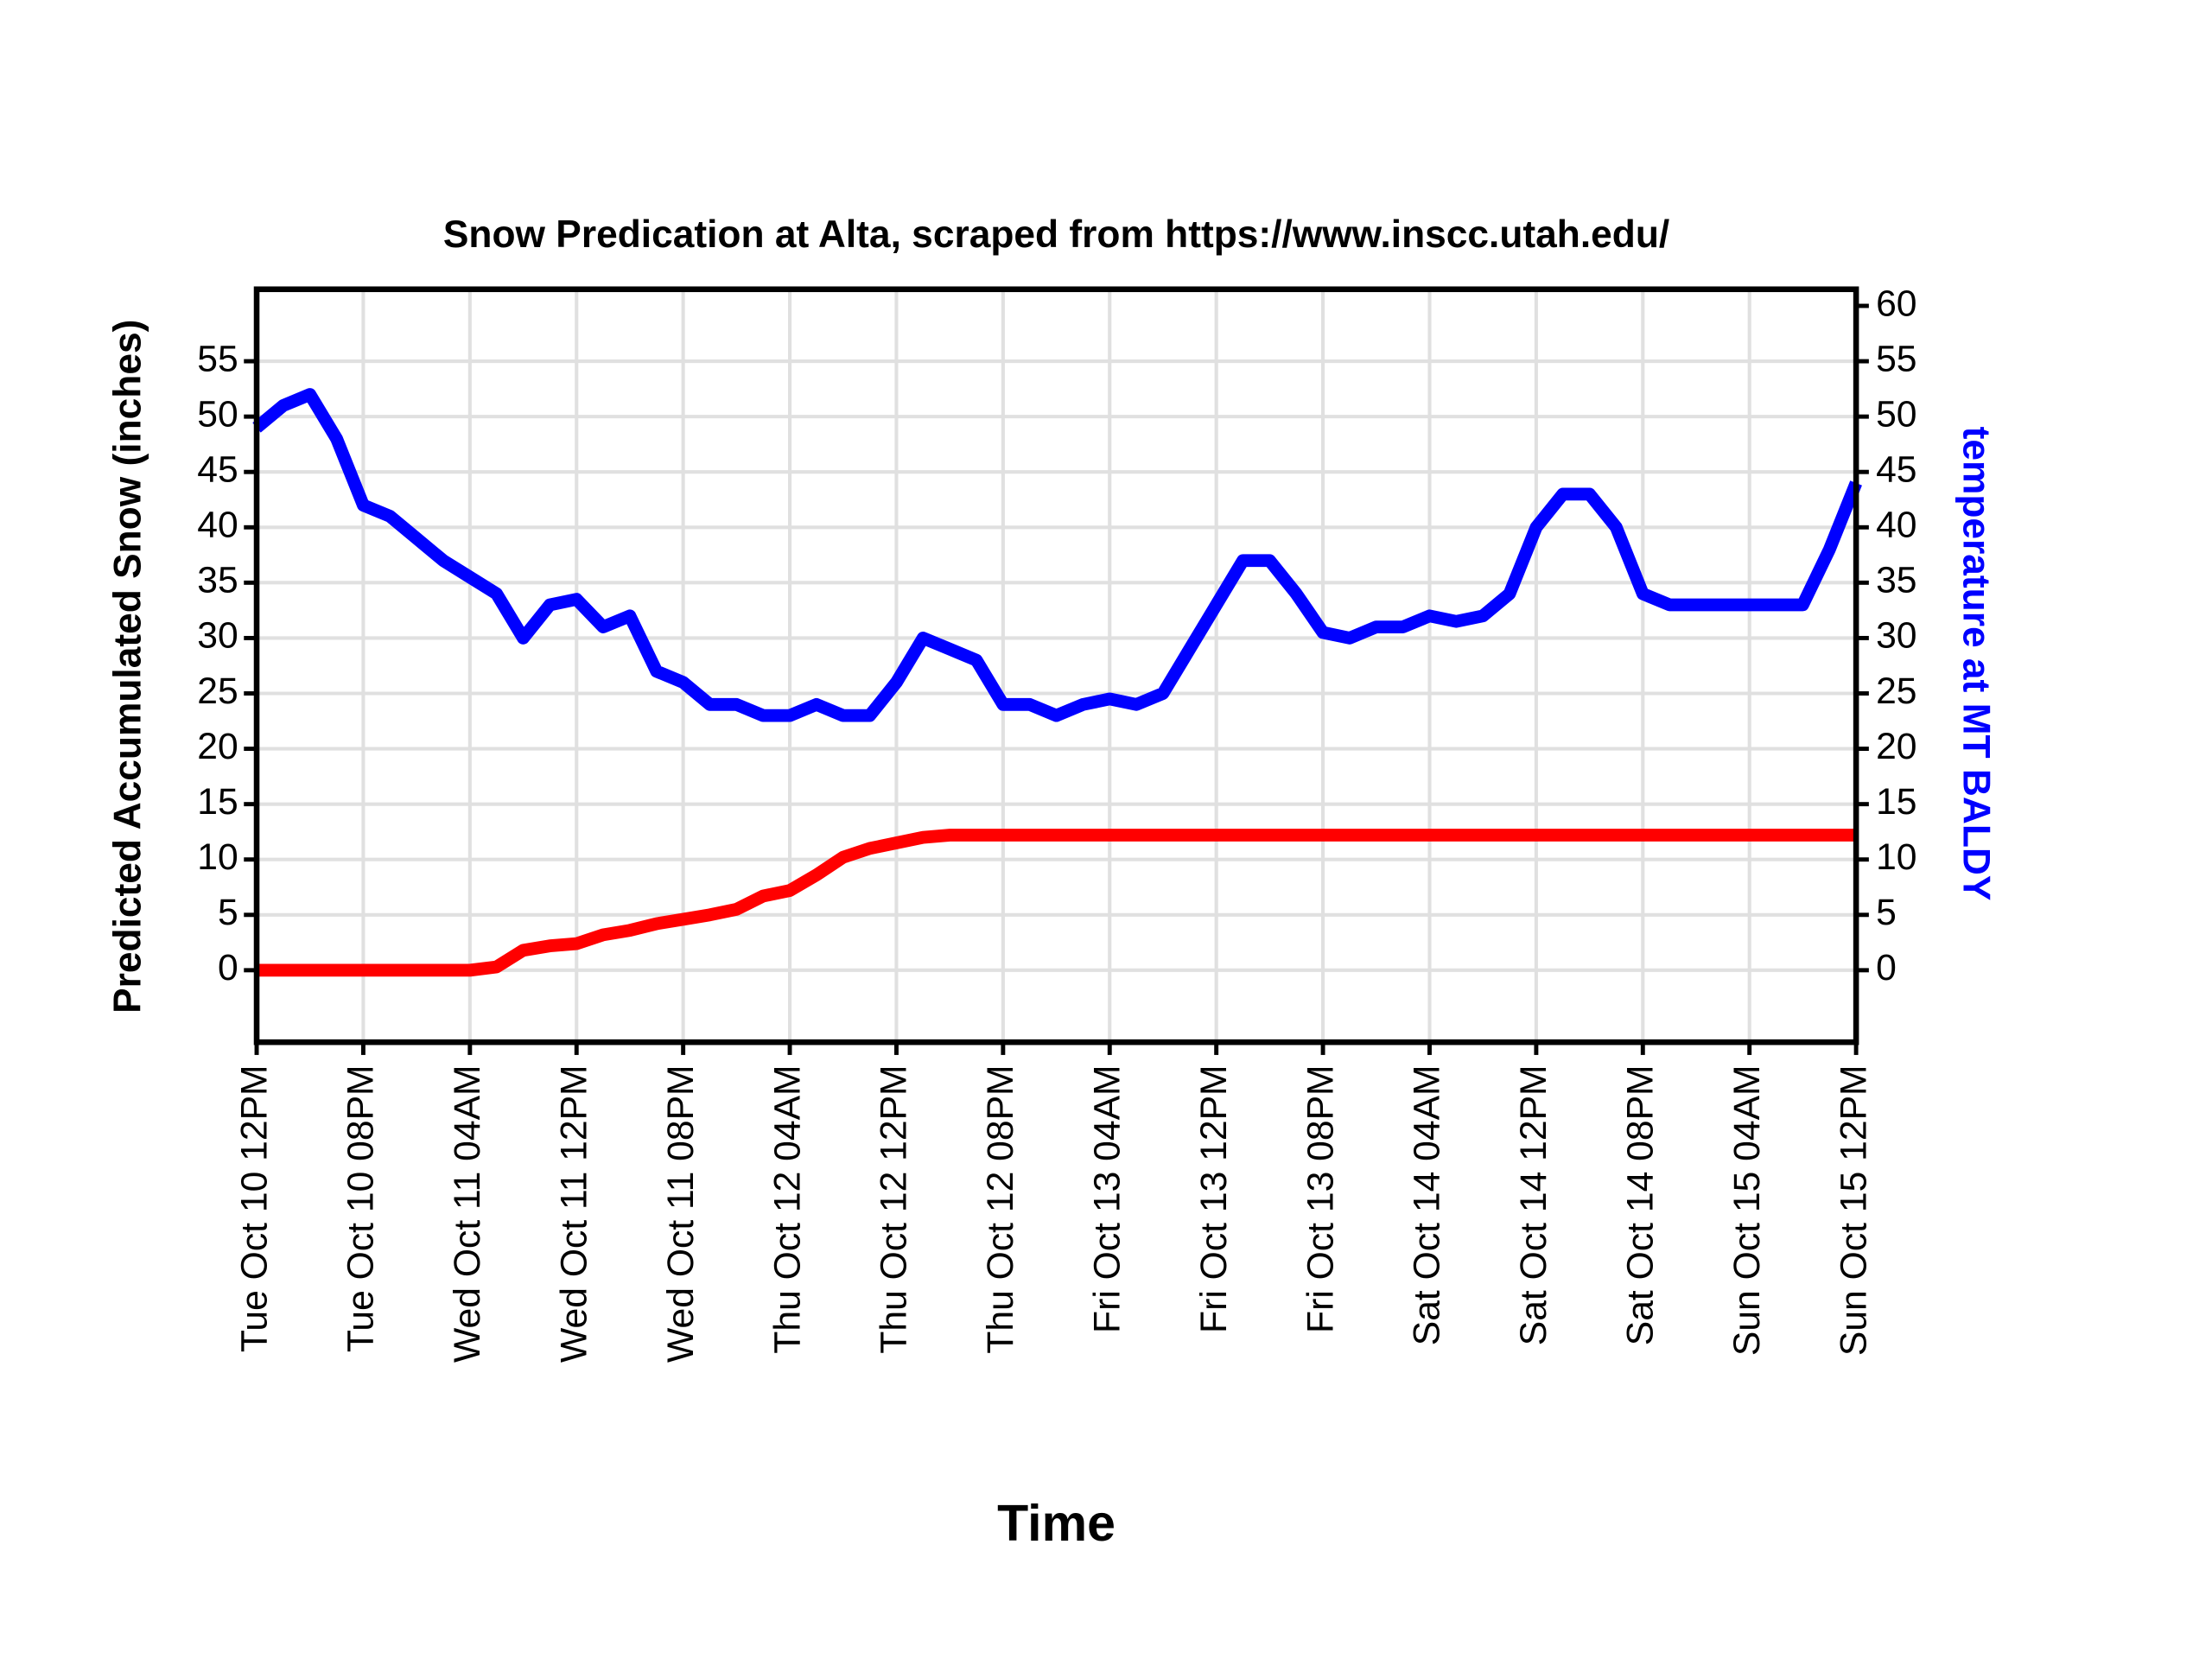  Describe the element at coordinates (1886, 913) in the screenshot. I see `y2-tick-label: 5` at that location.